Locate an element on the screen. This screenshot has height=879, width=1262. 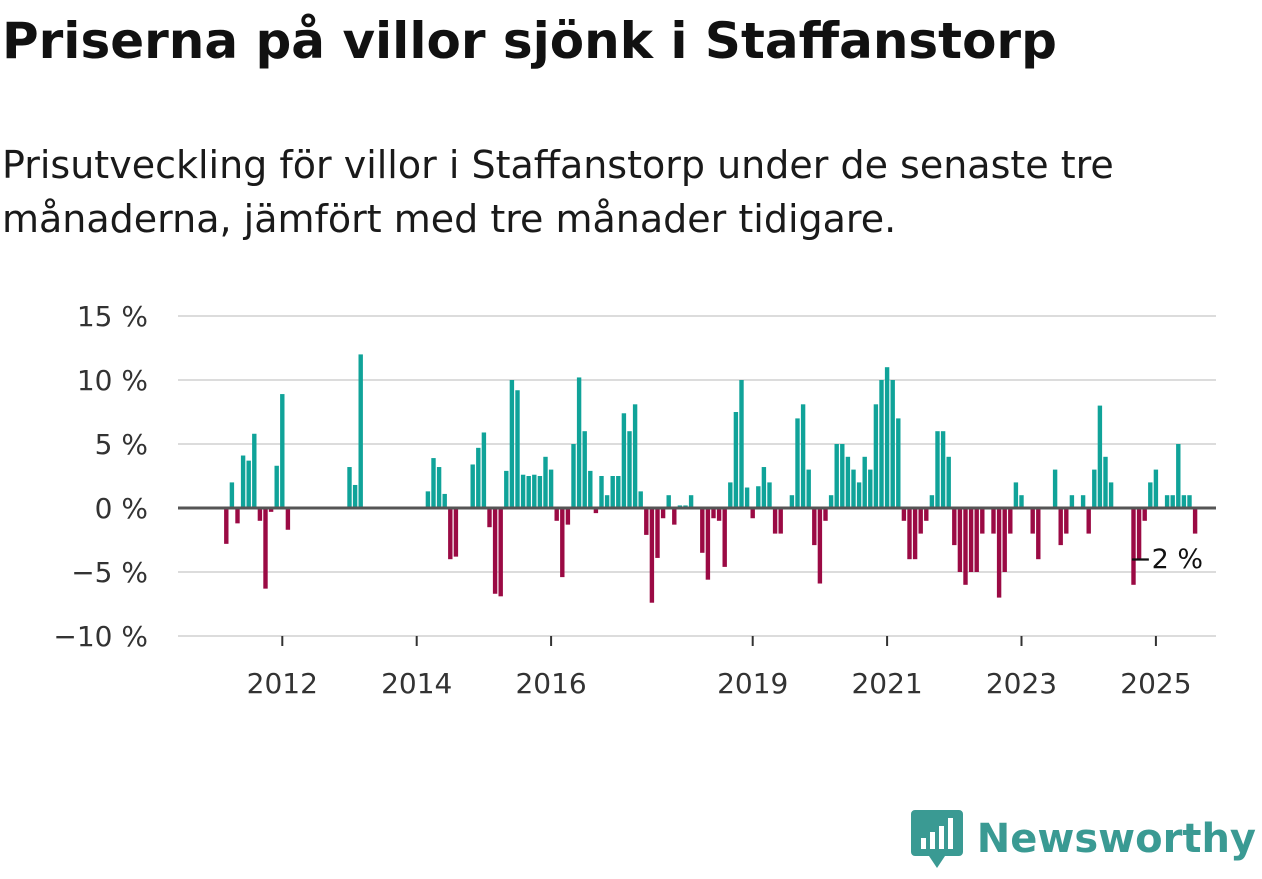
y-axis-ticks: −10 % −5 % 0 % 5 % 10 % 15 % is located at coordinates (100, 476).